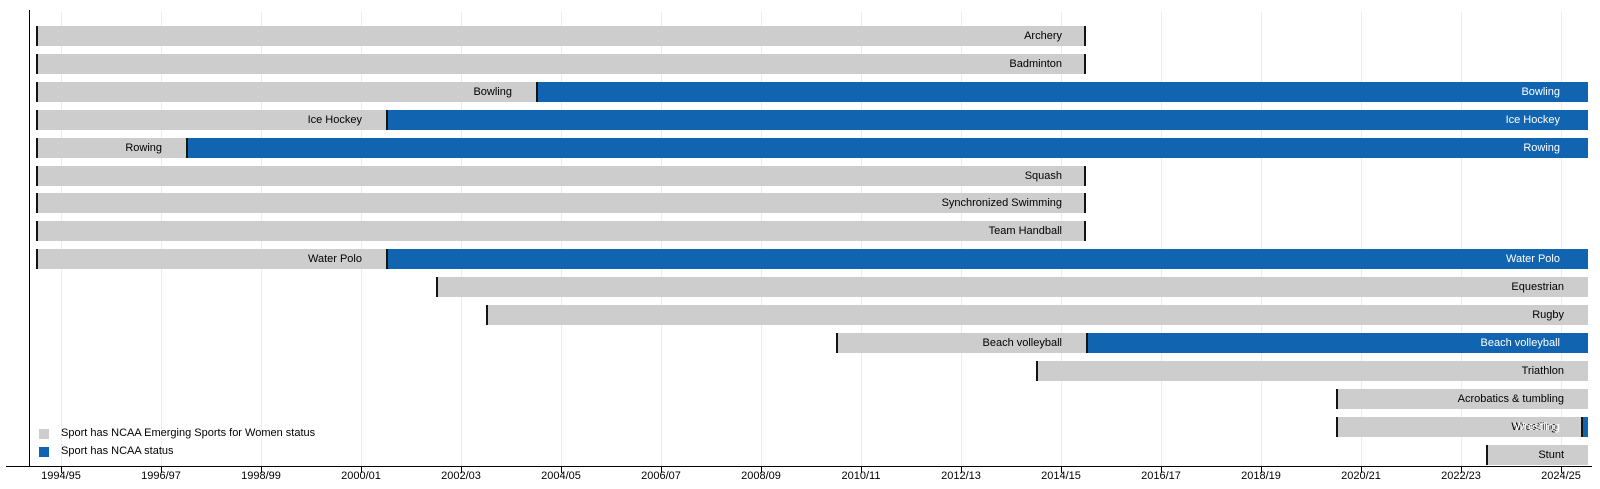 The image size is (1600, 489). Describe the element at coordinates (861, 476) in the screenshot. I see `tick-label: 2010/11` at that location.